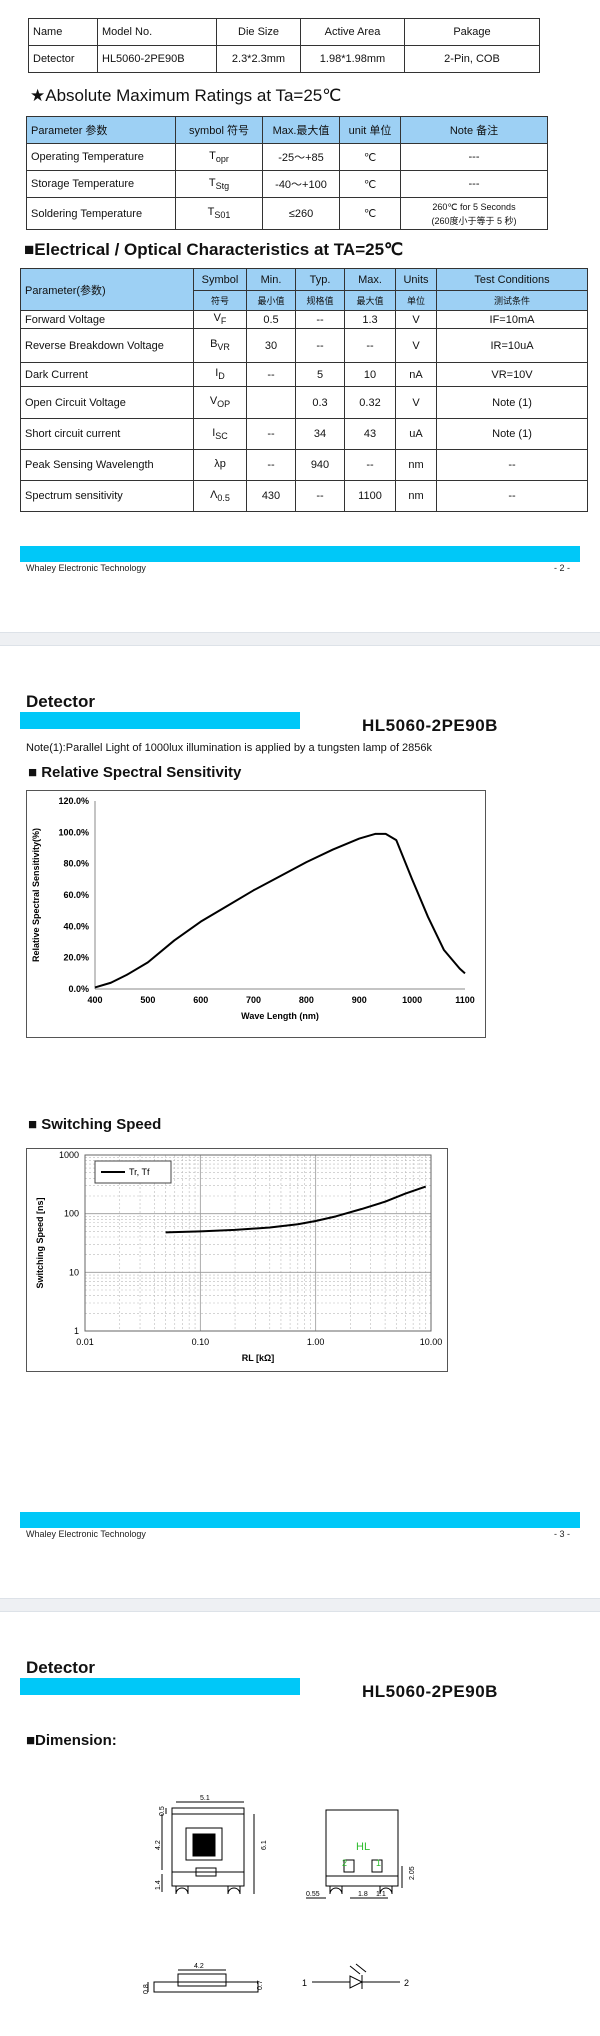  I want to click on symbol-sub: opr, so click(222, 159).